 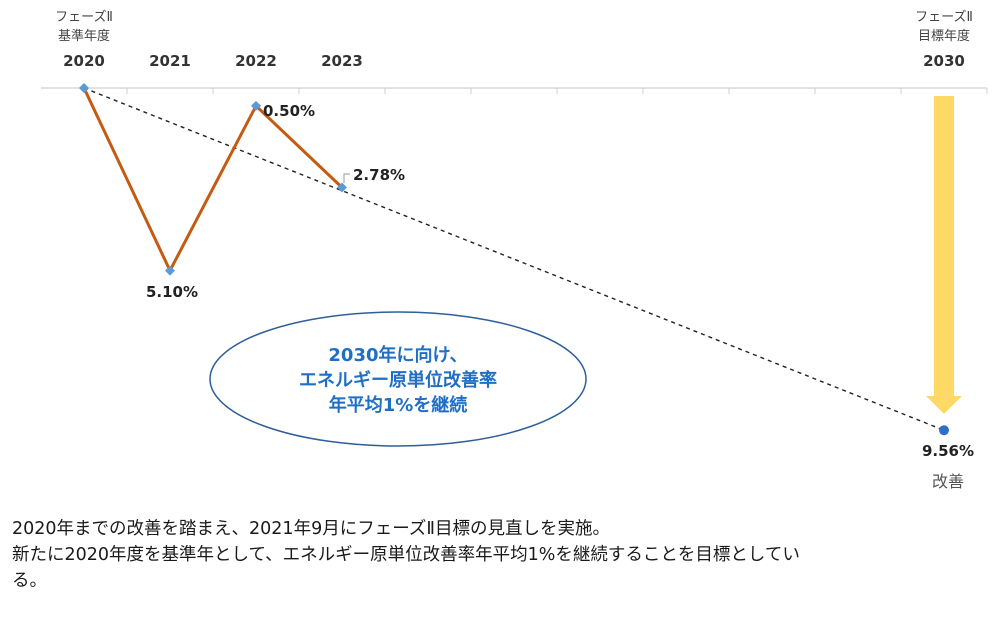 What do you see at coordinates (948, 451) in the screenshot?
I see `target-value-label: 9.56%` at bounding box center [948, 451].